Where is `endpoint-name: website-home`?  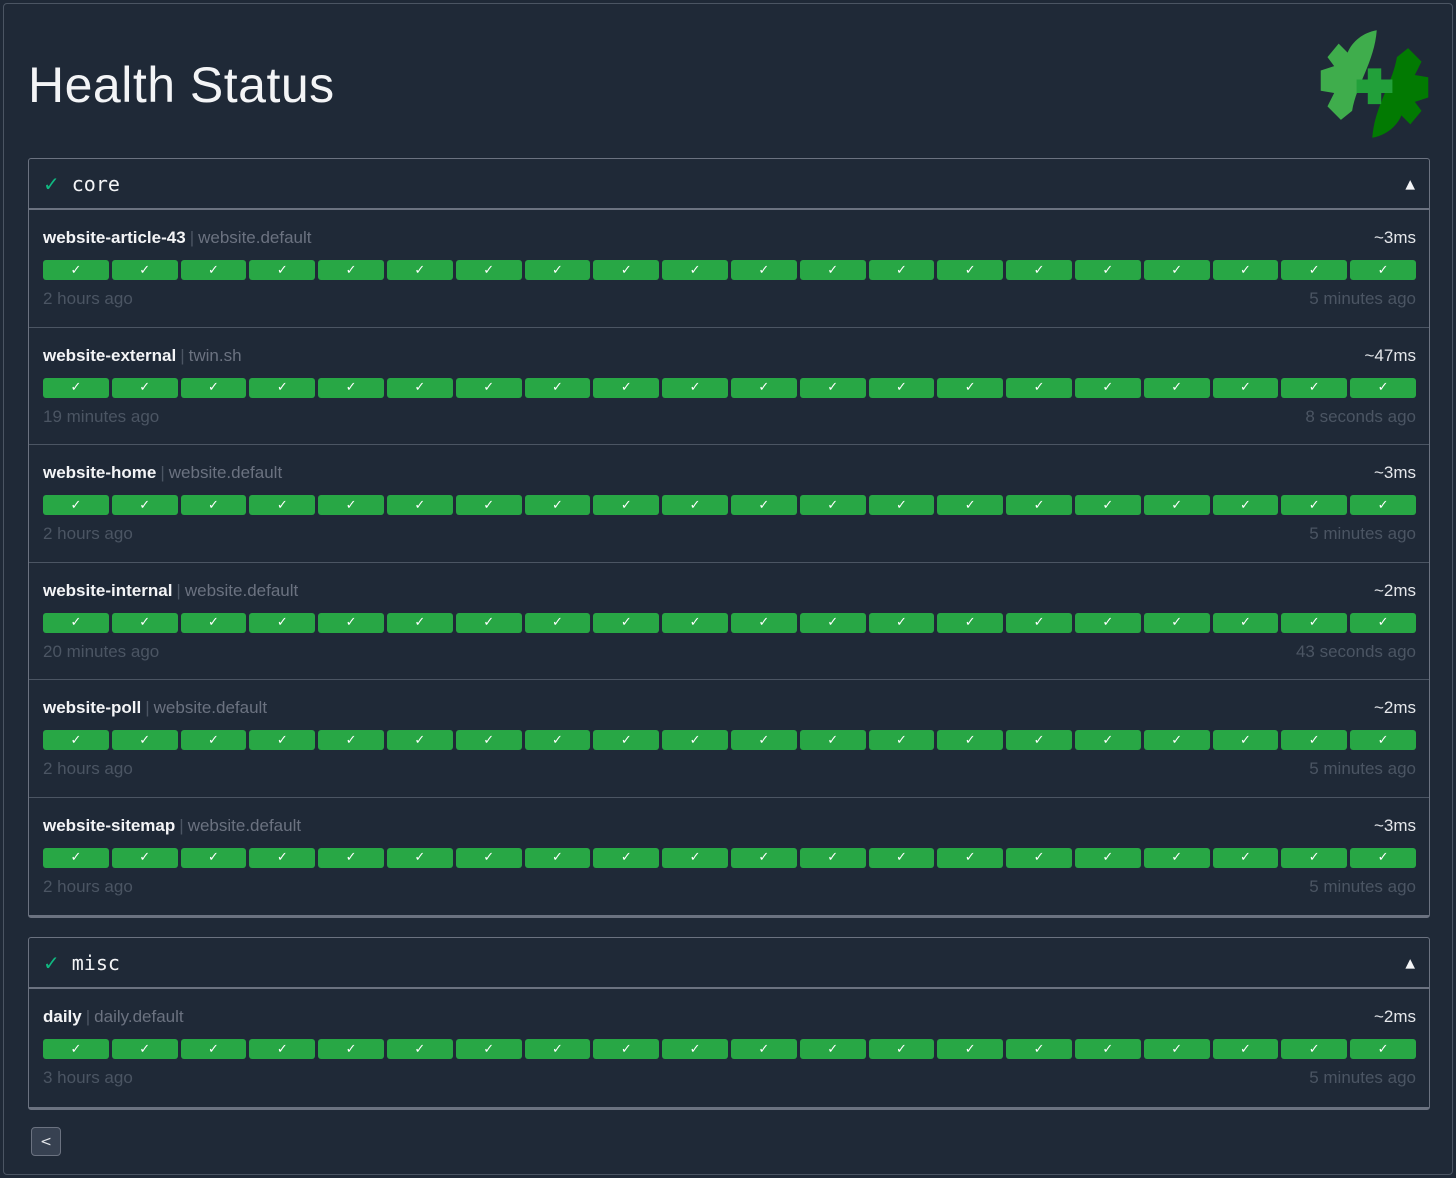
endpoint-name: website-home is located at coordinates (100, 472).